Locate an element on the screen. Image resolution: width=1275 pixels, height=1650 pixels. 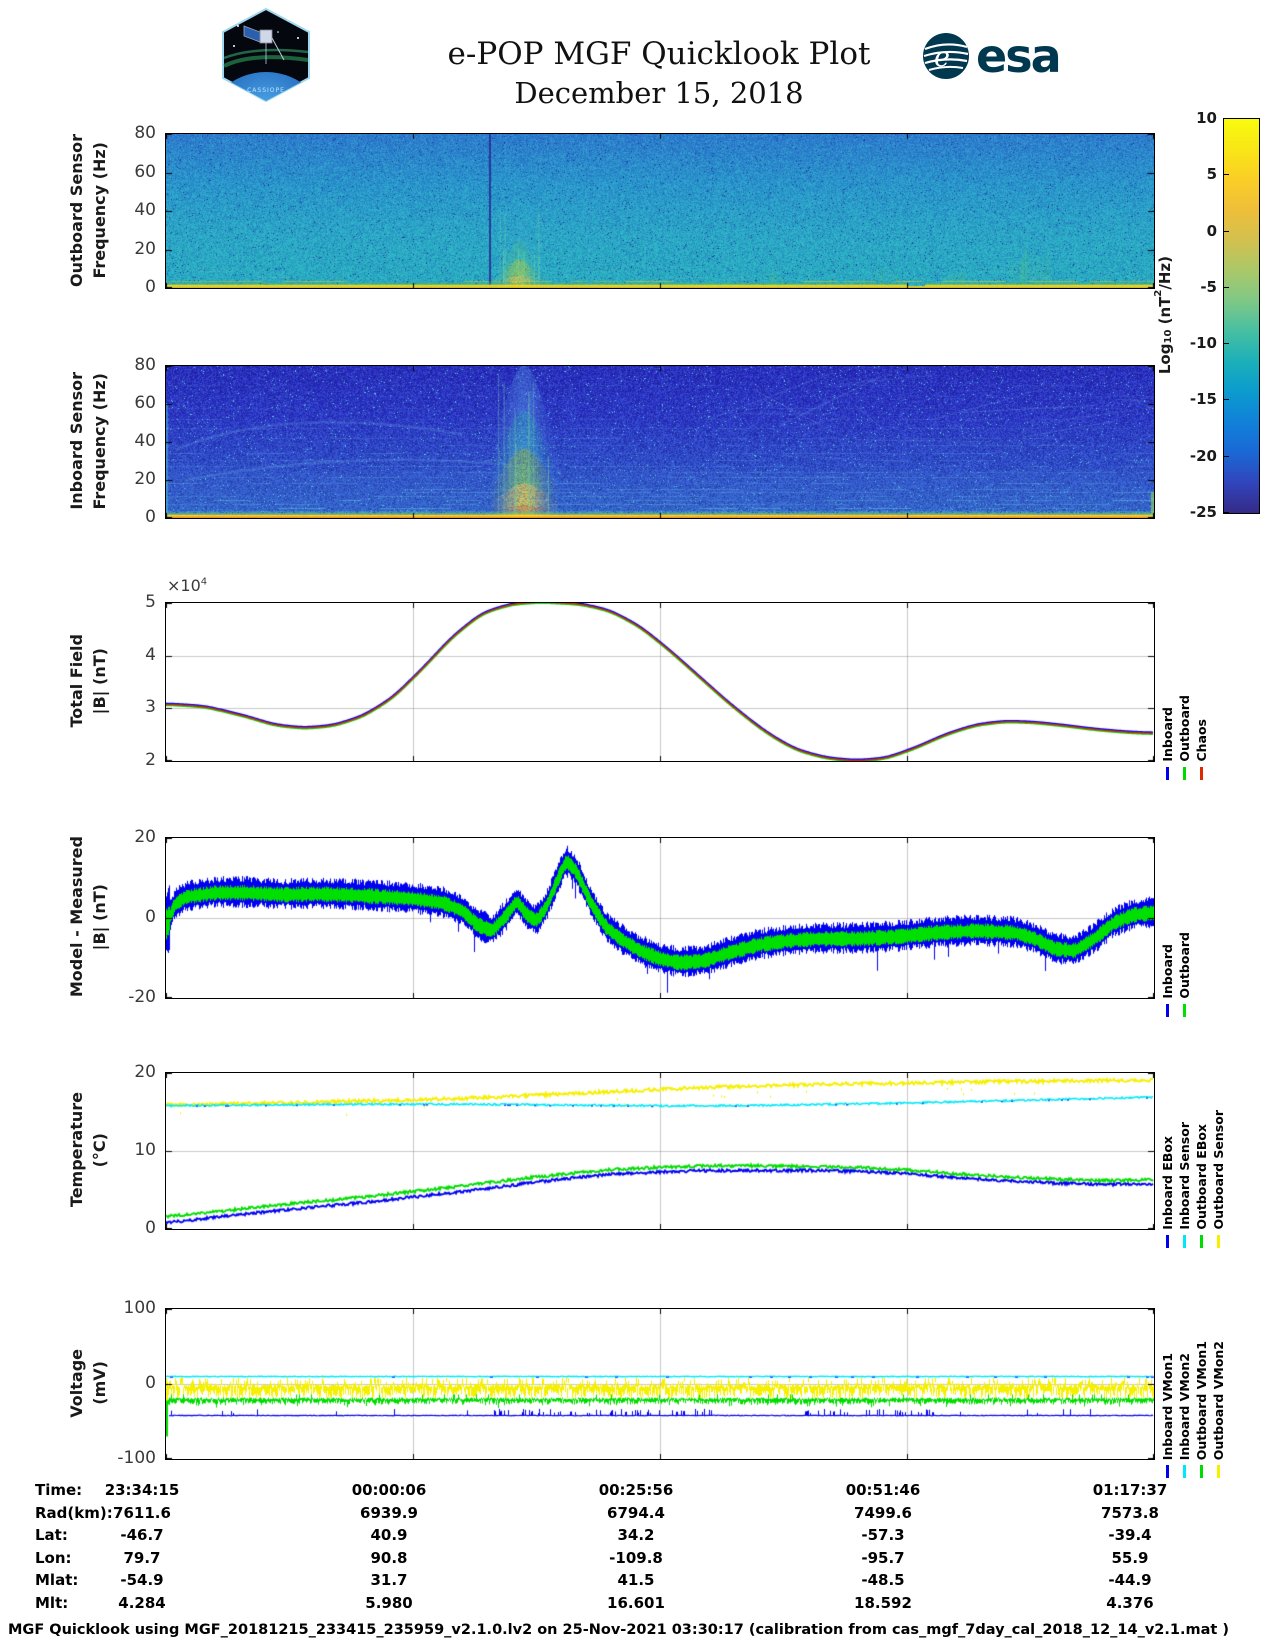
table-cell: 79.7 is located at coordinates (142, 1557).